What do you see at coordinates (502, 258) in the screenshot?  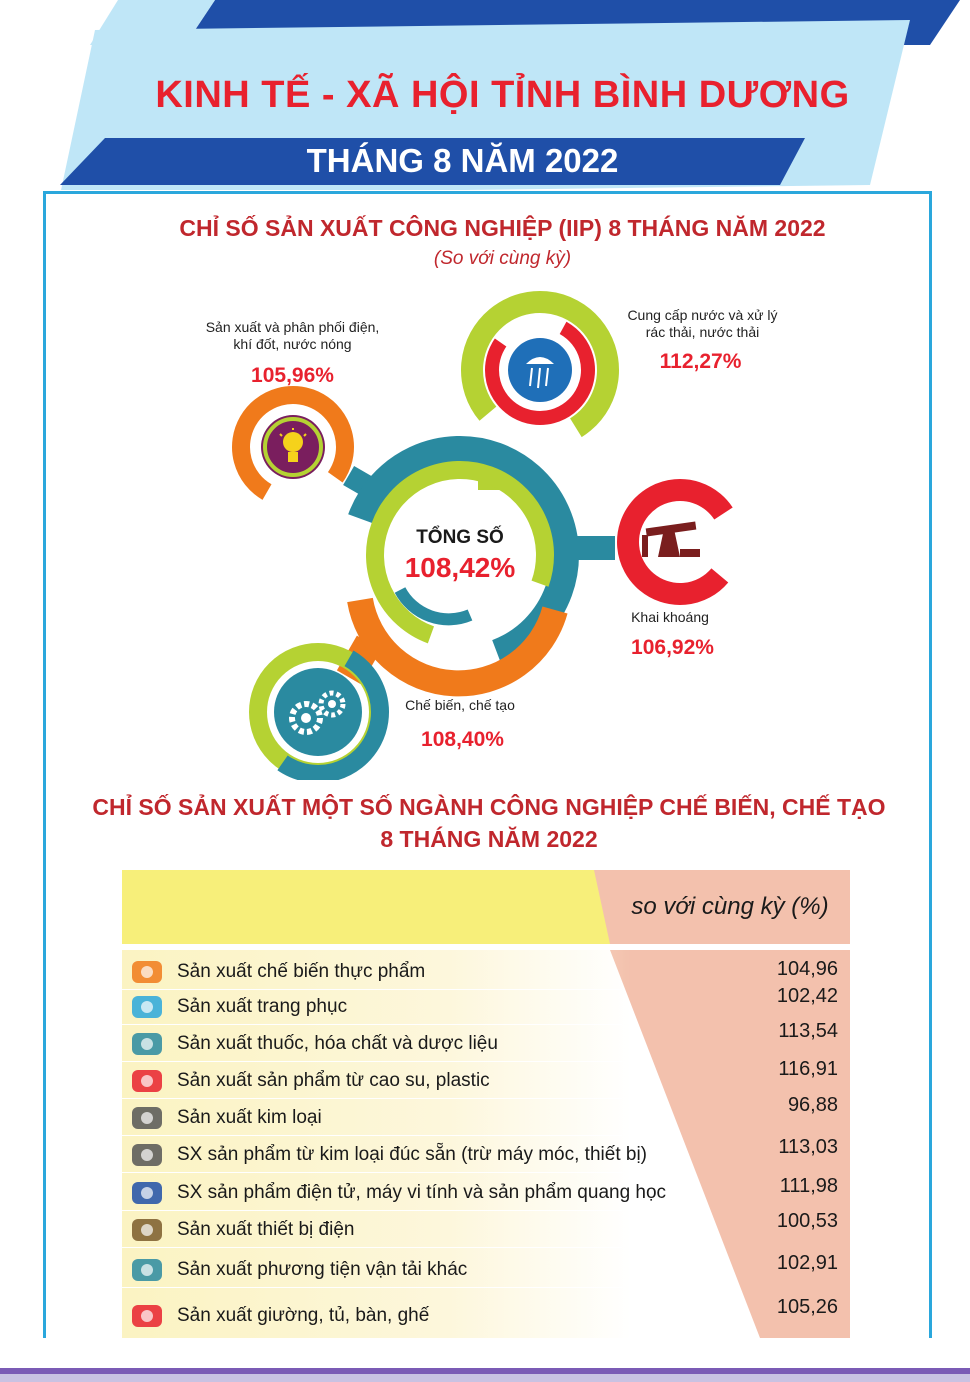 I see `iip-subtitle: (So với cùng kỳ)` at bounding box center [502, 258].